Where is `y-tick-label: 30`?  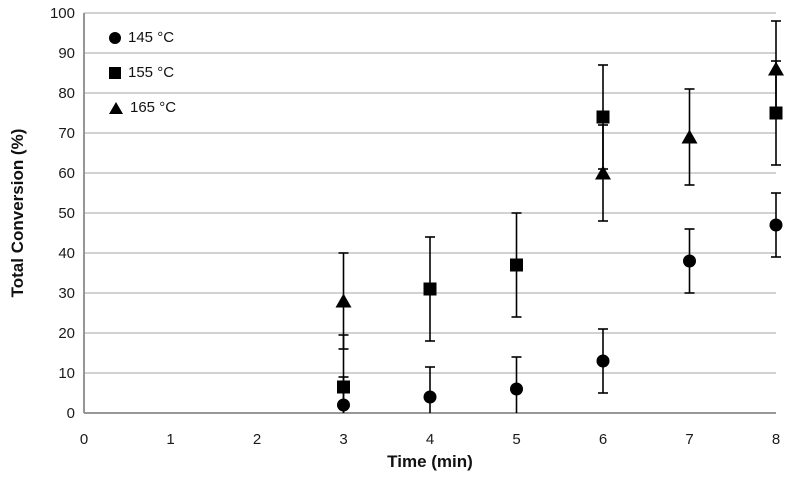
y-tick-label: 30 is located at coordinates (66, 293).